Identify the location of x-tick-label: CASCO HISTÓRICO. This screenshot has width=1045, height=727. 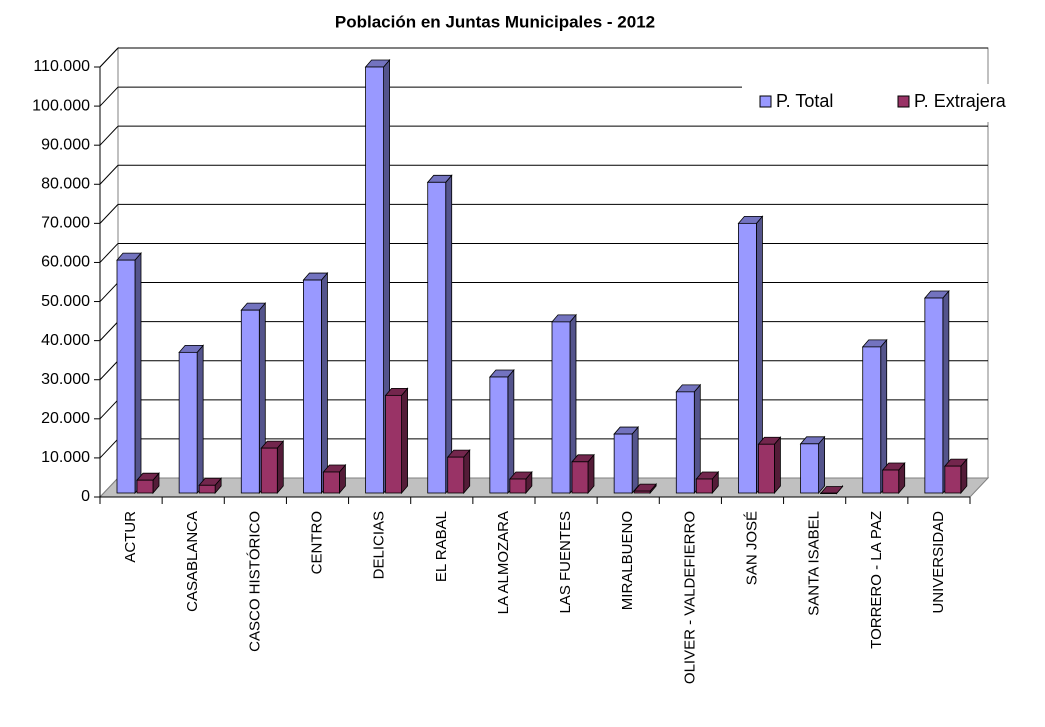
(254, 581).